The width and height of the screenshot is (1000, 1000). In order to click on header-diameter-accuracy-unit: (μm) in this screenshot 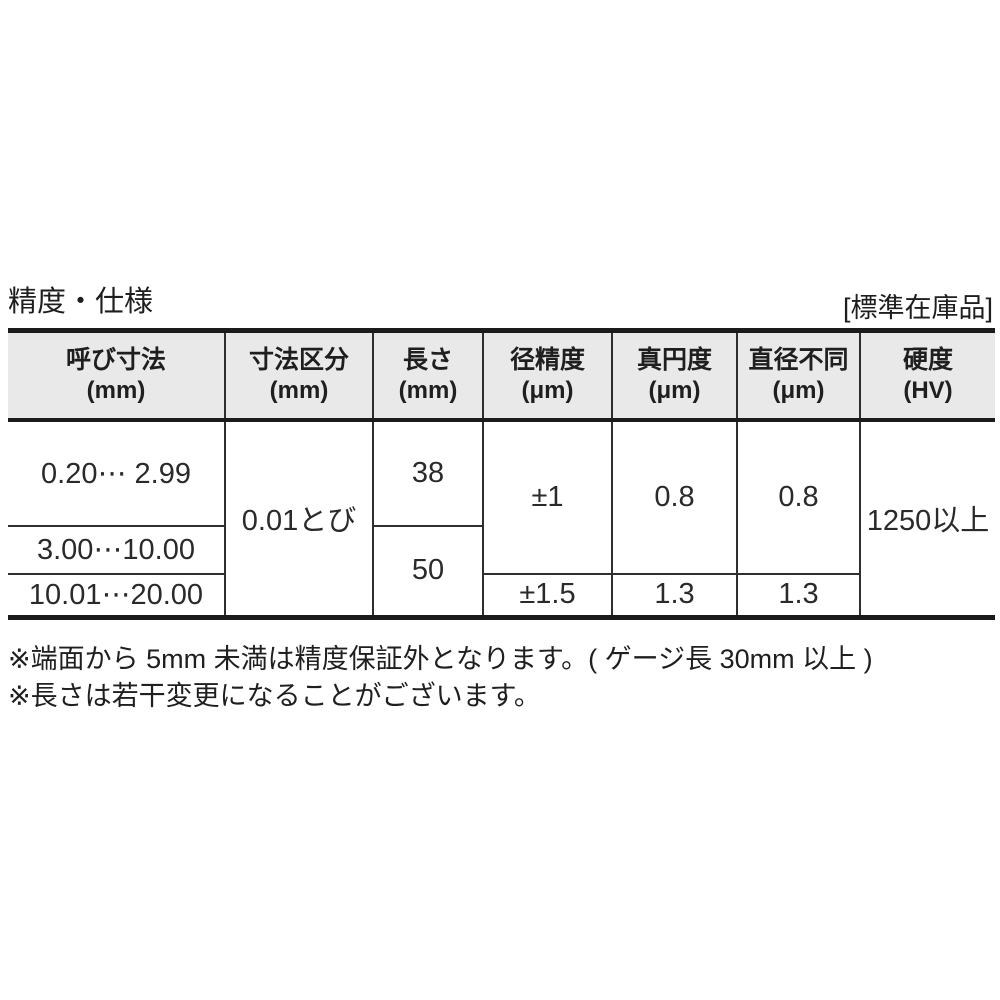, I will do `click(547, 391)`.